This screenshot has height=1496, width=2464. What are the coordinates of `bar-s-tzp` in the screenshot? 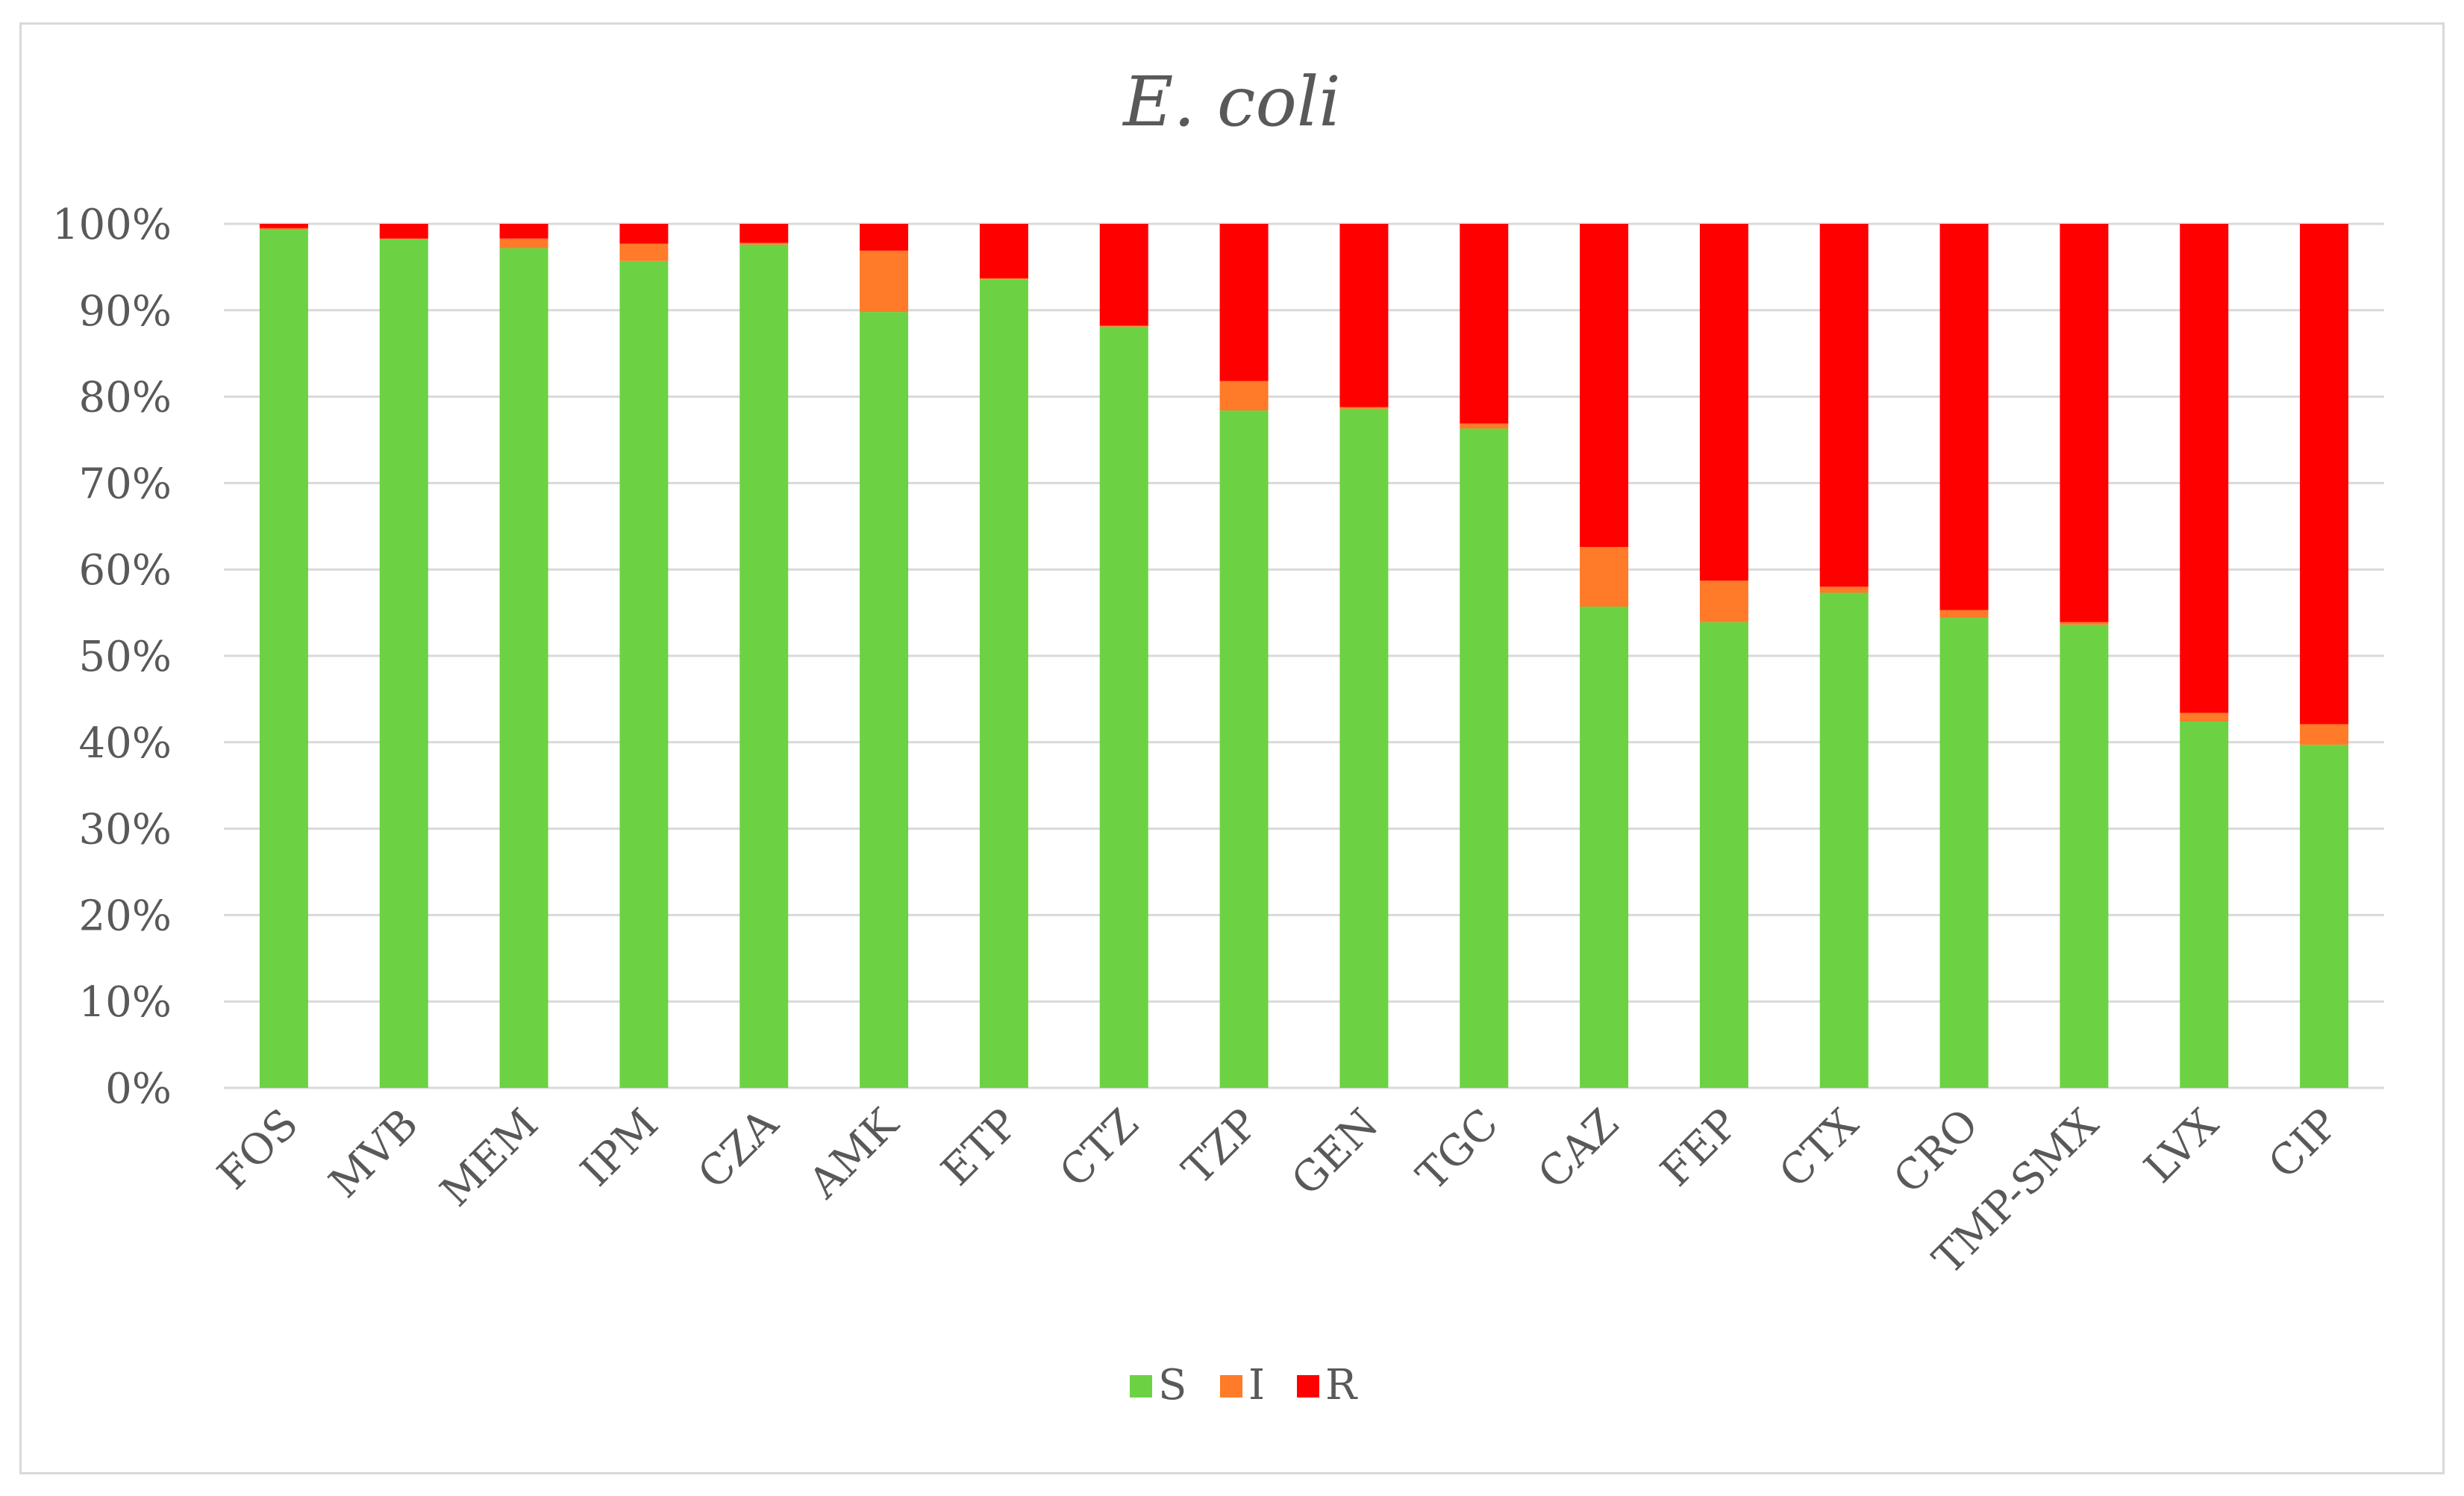 It's located at (1244, 749).